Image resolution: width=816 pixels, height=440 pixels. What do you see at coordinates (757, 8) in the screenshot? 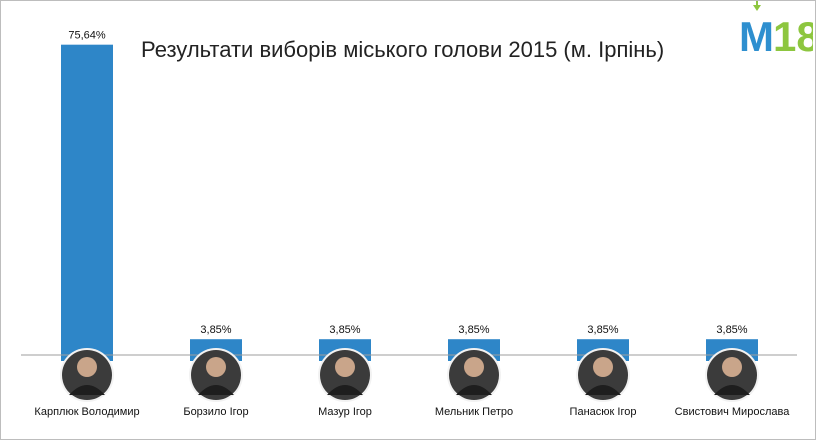
I see `logo-arrow-icon` at bounding box center [757, 8].